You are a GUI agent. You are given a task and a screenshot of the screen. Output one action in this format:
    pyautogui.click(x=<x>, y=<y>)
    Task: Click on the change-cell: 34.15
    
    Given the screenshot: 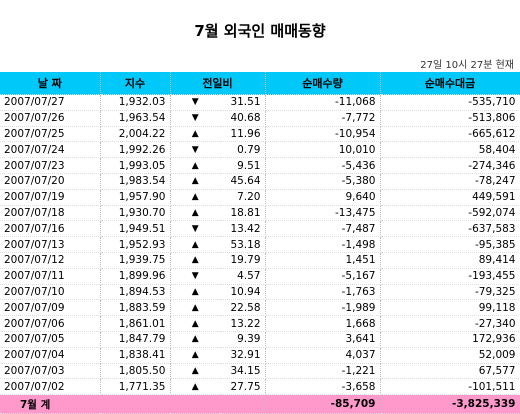 What is the action you would take?
    pyautogui.click(x=243, y=371)
    